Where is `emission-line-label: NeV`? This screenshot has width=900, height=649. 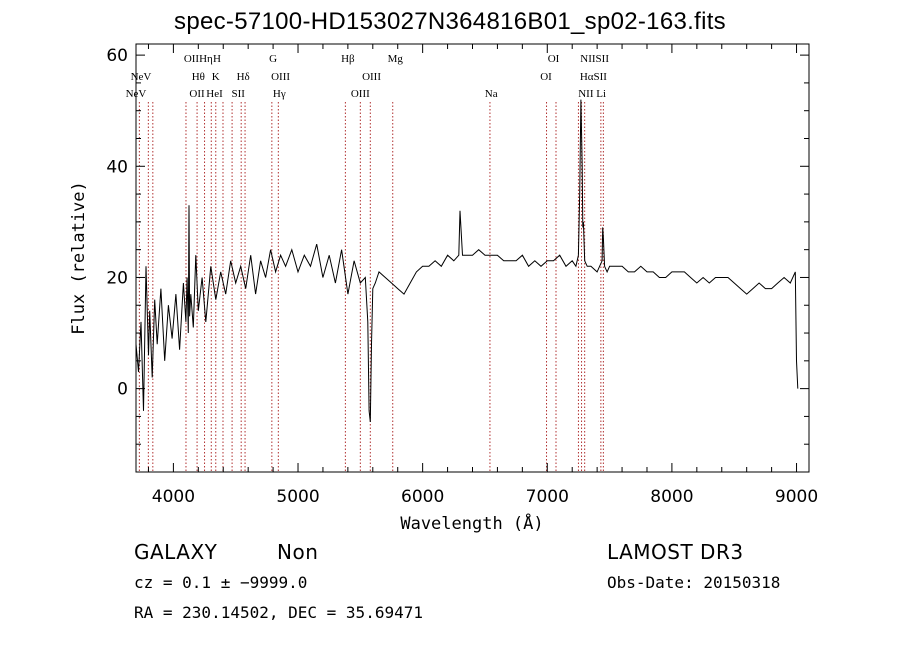
emission-line-label: NeV is located at coordinates (141, 77).